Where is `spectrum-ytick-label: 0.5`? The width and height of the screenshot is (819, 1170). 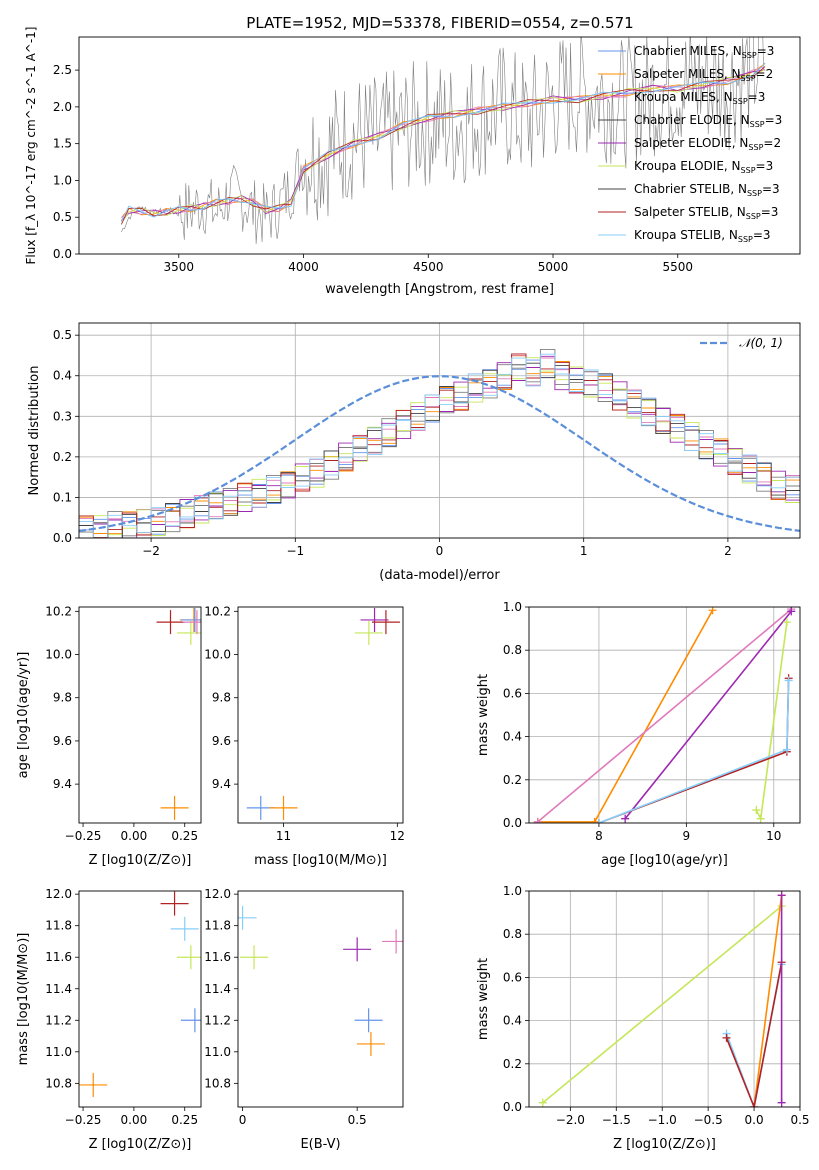 spectrum-ytick-label: 0.5 is located at coordinates (62, 217).